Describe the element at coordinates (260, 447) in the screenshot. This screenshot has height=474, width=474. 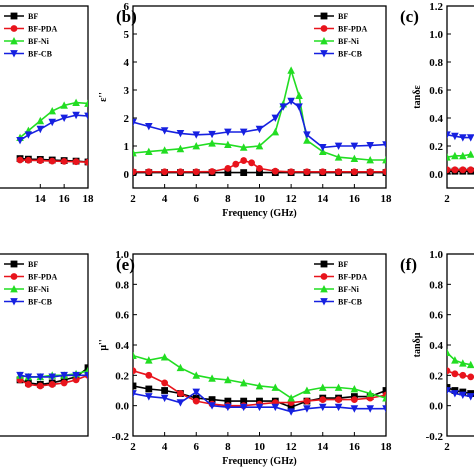
I see `x-tick-label: 10` at that location.